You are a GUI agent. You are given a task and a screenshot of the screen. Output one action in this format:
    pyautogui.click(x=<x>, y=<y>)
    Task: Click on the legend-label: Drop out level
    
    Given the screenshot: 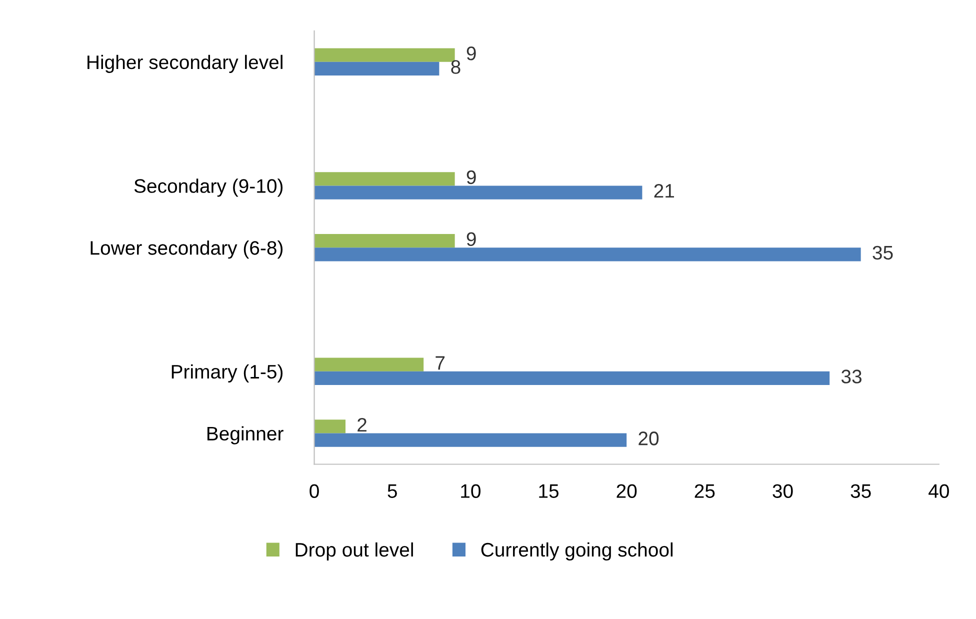 What is the action you would take?
    pyautogui.click(x=354, y=551)
    